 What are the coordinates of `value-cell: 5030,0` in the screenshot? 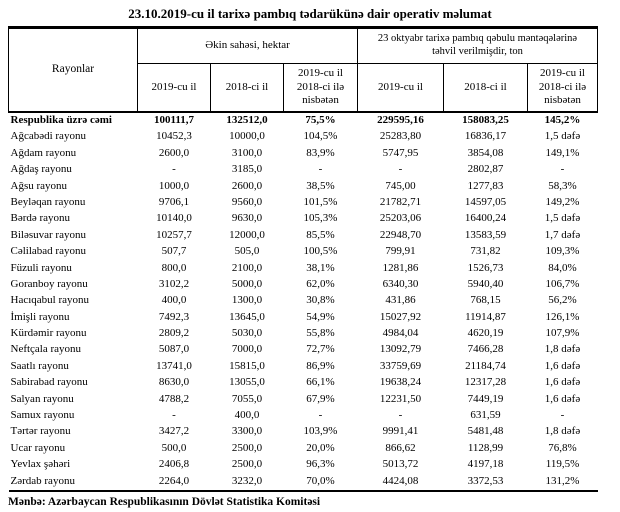 It's located at (247, 333).